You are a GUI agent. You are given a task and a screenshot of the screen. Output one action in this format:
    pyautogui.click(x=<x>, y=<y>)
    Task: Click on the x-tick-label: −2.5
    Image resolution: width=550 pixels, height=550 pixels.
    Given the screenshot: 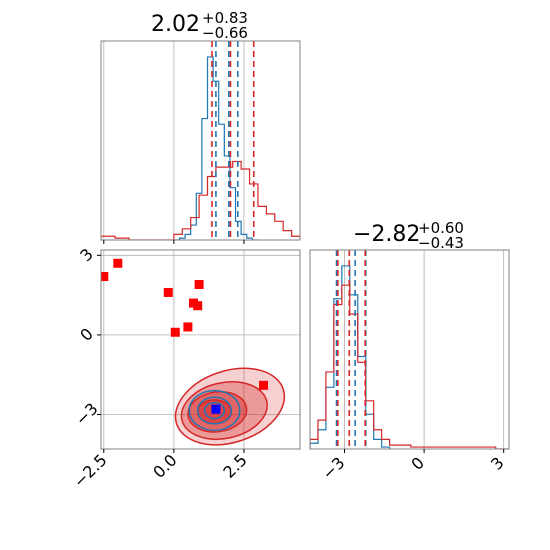 What is the action you would take?
    pyautogui.click(x=90, y=470)
    